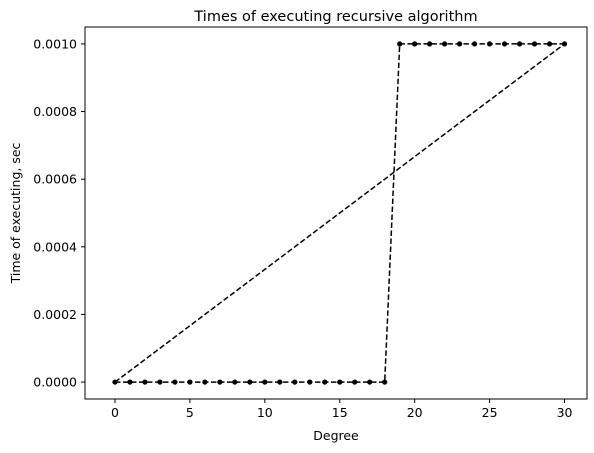  Describe the element at coordinates (55, 43) in the screenshot. I see `y-tick-label: 0.0010` at that location.